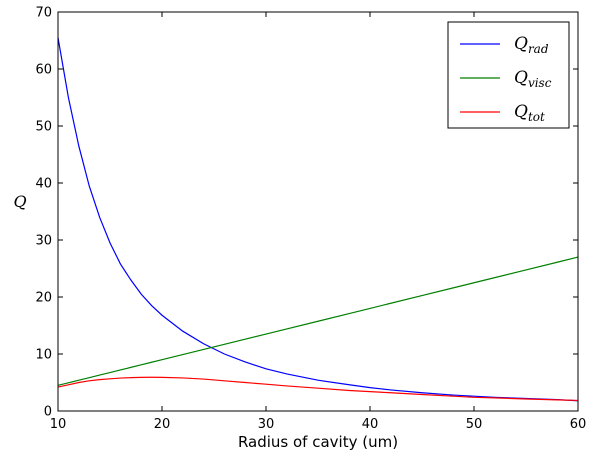 The height and width of the screenshot is (454, 602). What do you see at coordinates (19, 201) in the screenshot?
I see `y-axis-label: Q` at bounding box center [19, 201].